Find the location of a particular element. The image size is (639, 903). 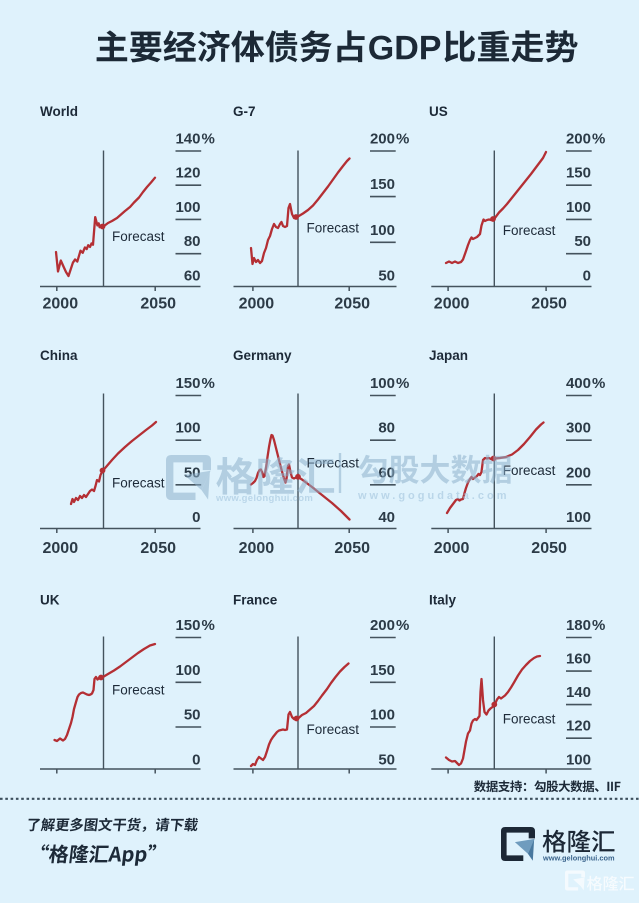

svg-text: www.gogudata.com is located at coordinates (433, 496).